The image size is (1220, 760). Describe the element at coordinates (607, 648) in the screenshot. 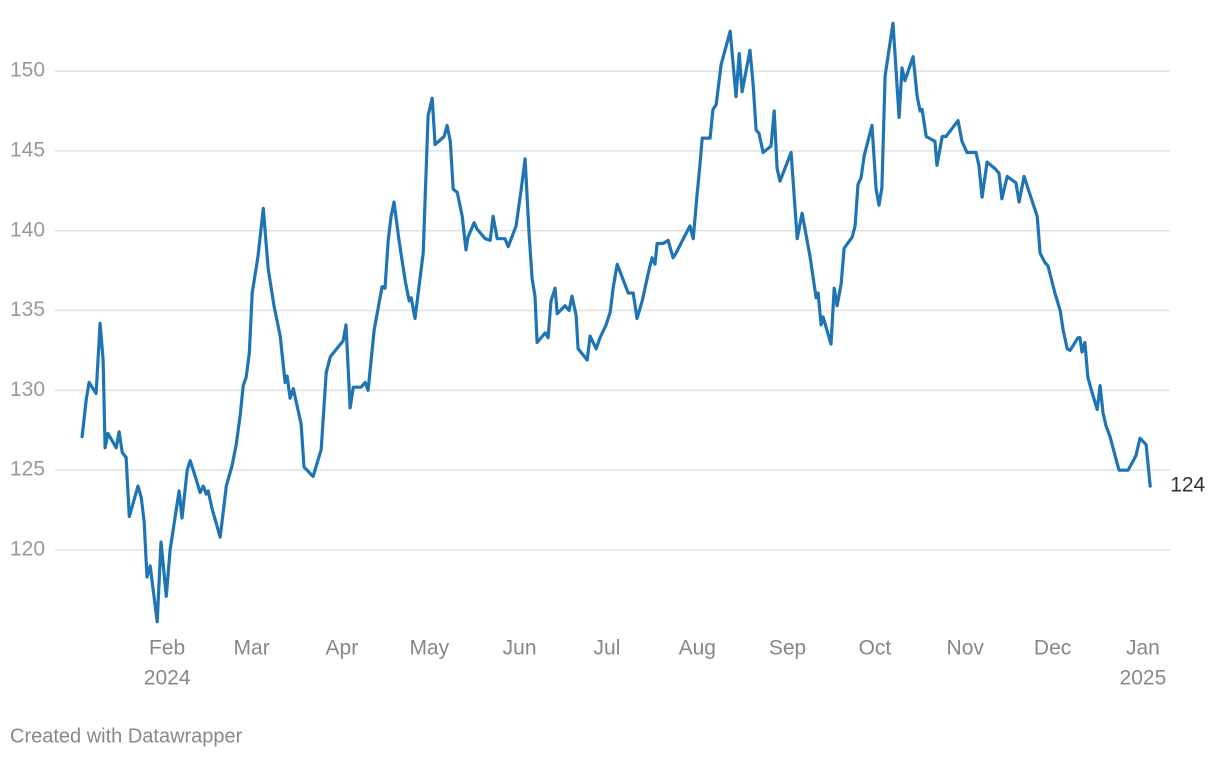

I see `x-tick-label: Jul` at that location.